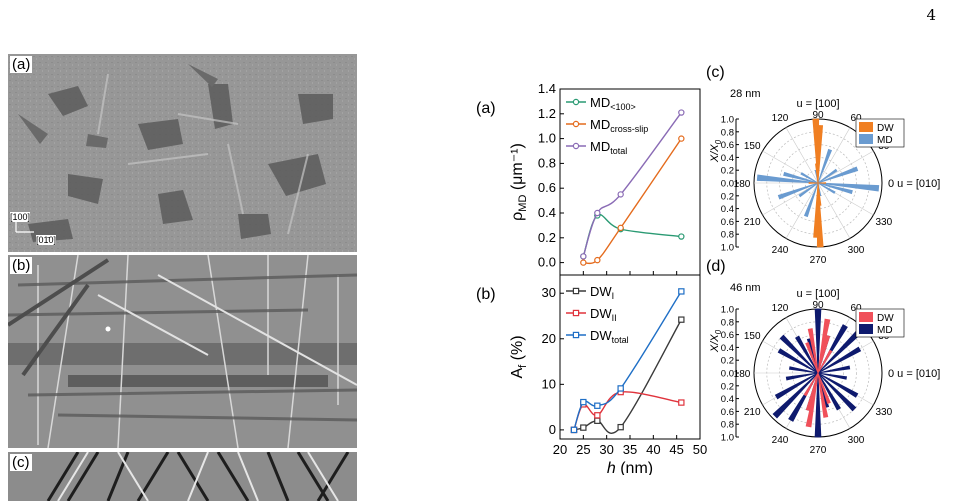 This screenshot has width=953, height=501. Describe the element at coordinates (727, 222) in the screenshot. I see `polar-c-radial-tick-label: 0.6` at that location.